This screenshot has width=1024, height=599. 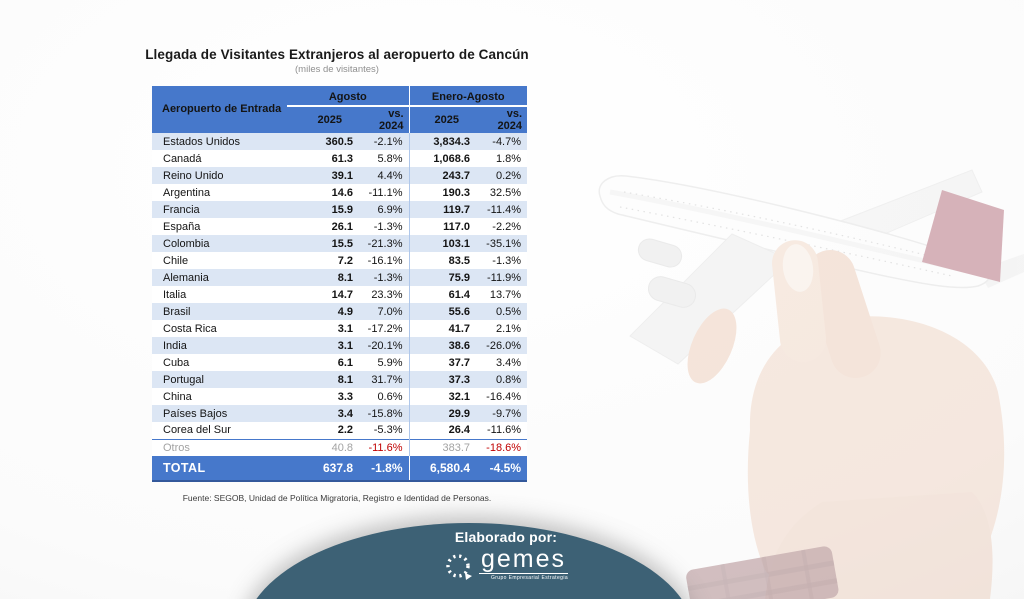 What do you see at coordinates (219, 346) in the screenshot?
I see `airport-name-cell: India` at bounding box center [219, 346].